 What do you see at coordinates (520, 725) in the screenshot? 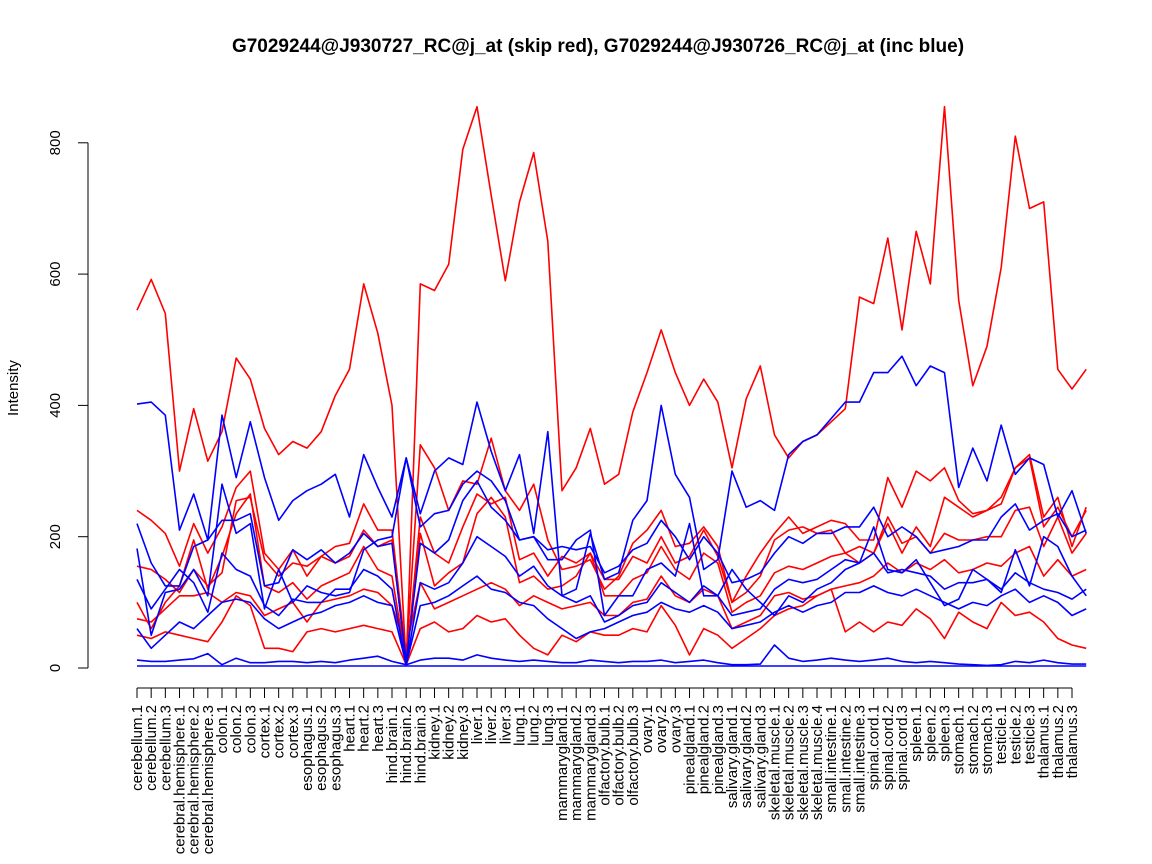
I see `x-tick-label: lung.1` at bounding box center [520, 725].